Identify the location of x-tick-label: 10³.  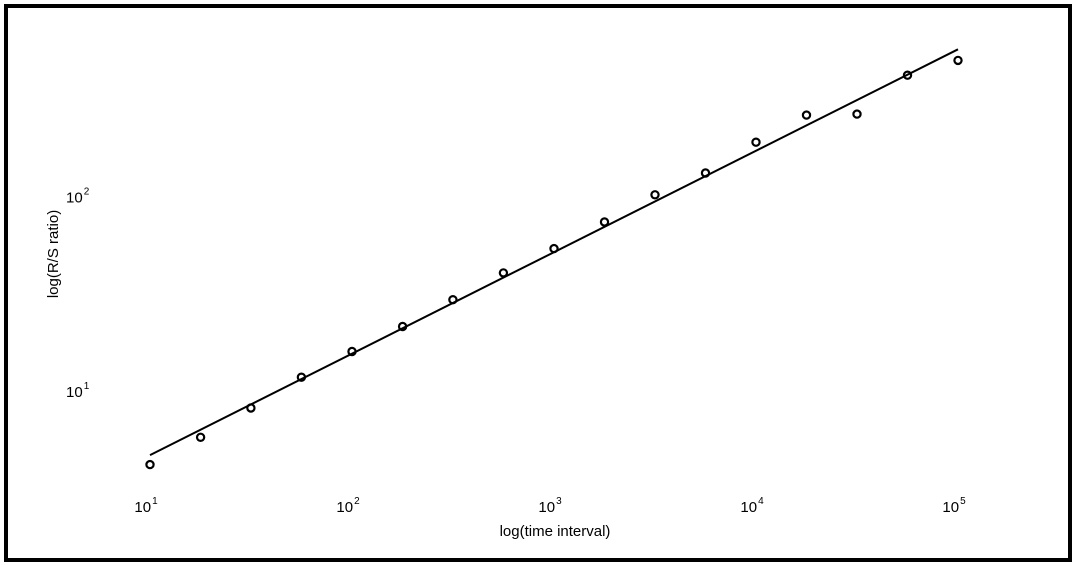
(550, 506).